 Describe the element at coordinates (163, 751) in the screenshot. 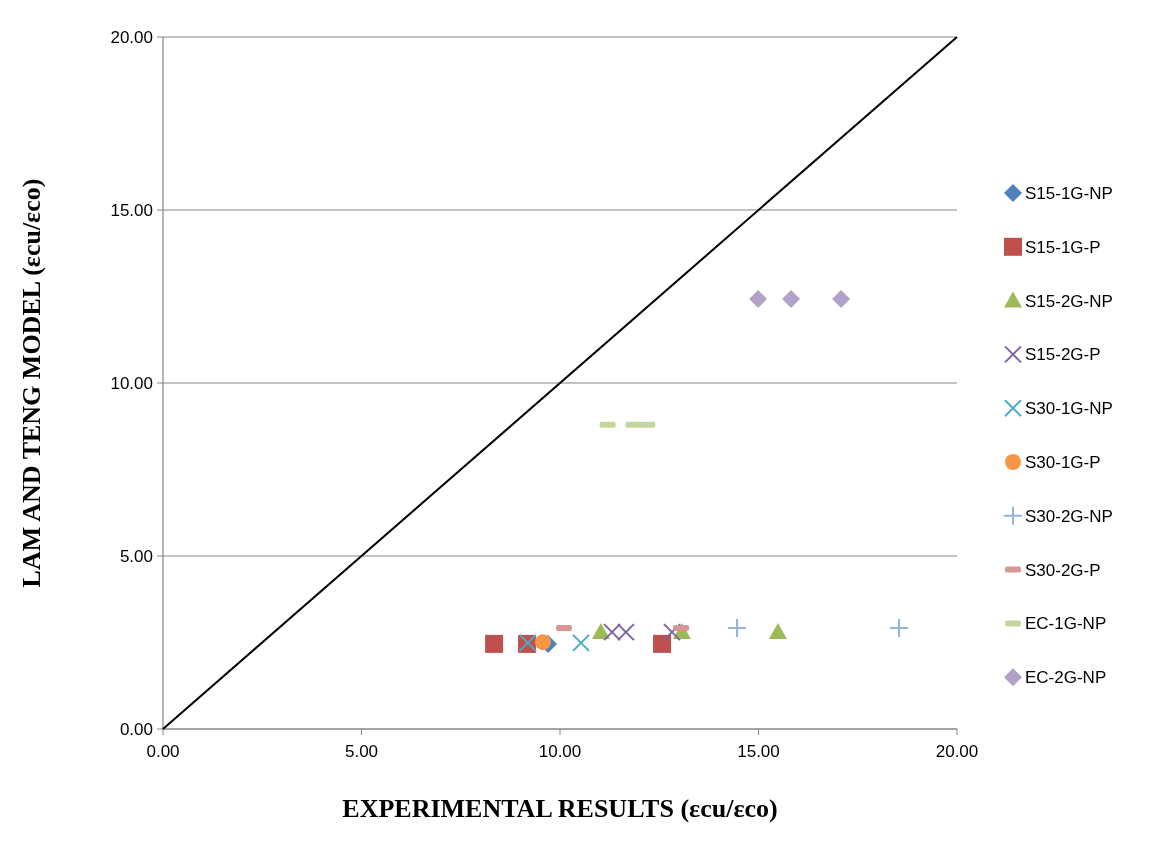

I see `x-tick-label: 0.00` at that location.